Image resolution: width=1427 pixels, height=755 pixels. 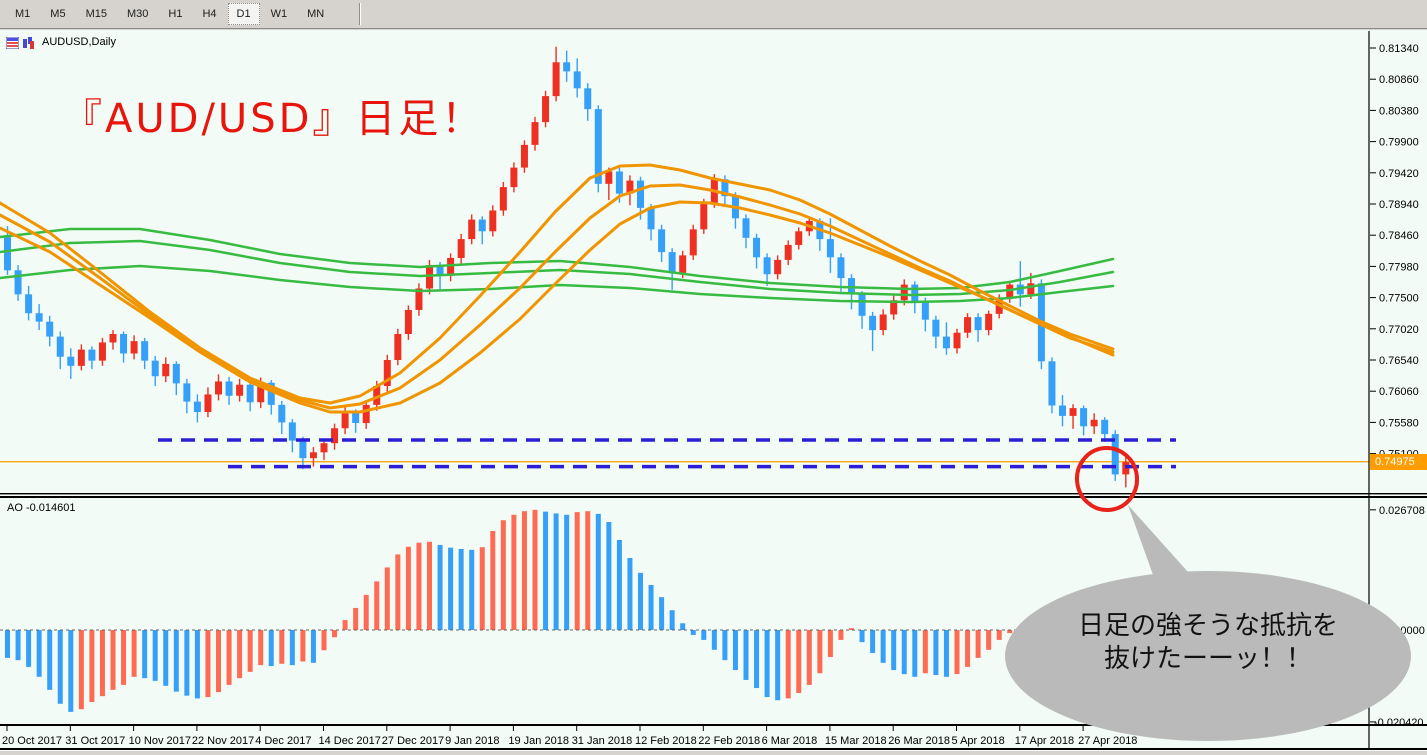 What do you see at coordinates (1044, 741) in the screenshot?
I see `date-tick-label: 17 Apr 2018` at bounding box center [1044, 741].